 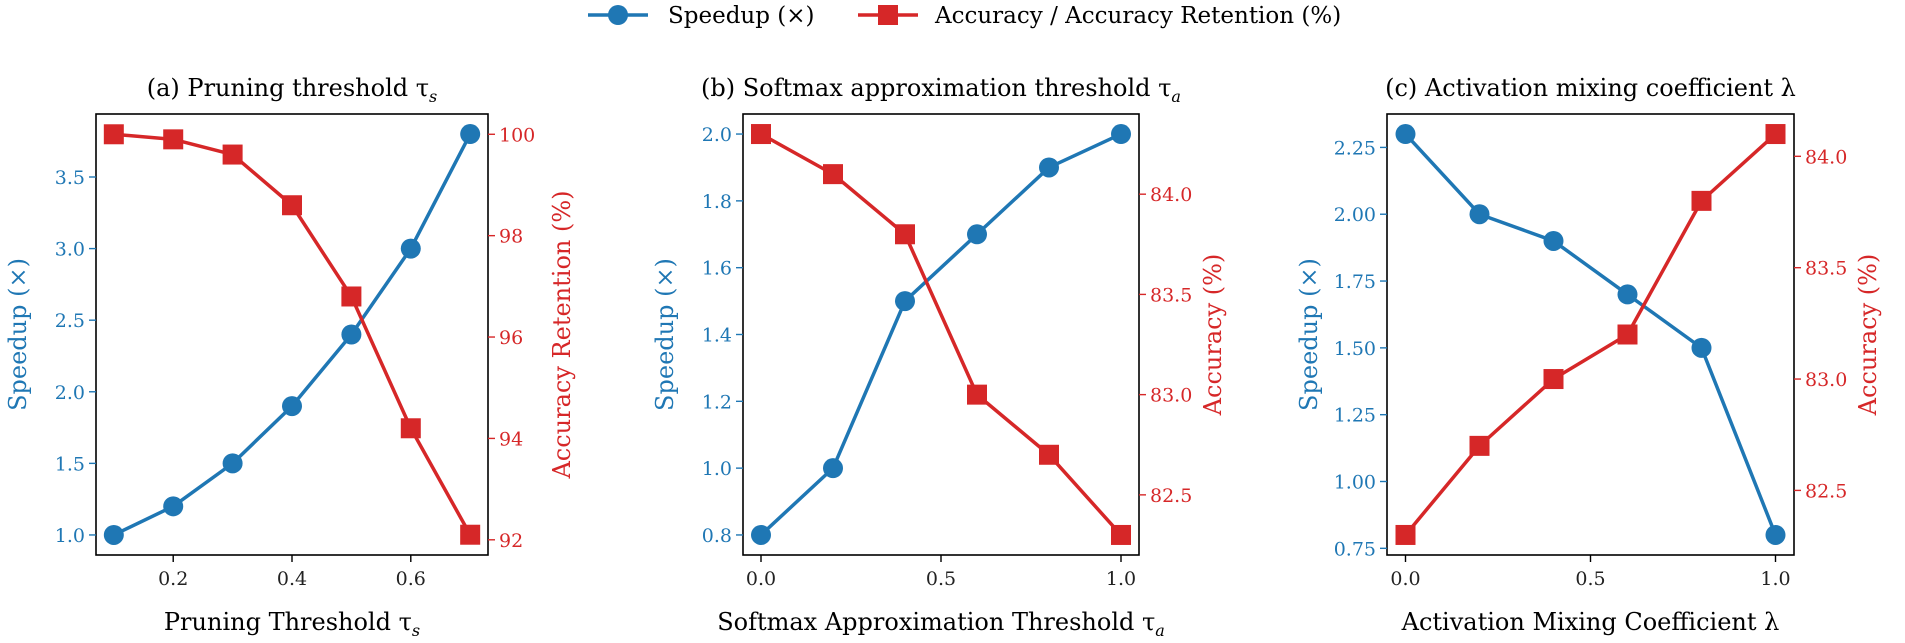 I want to click on y-left-tick-label: 1.75, so click(x=1355, y=282).